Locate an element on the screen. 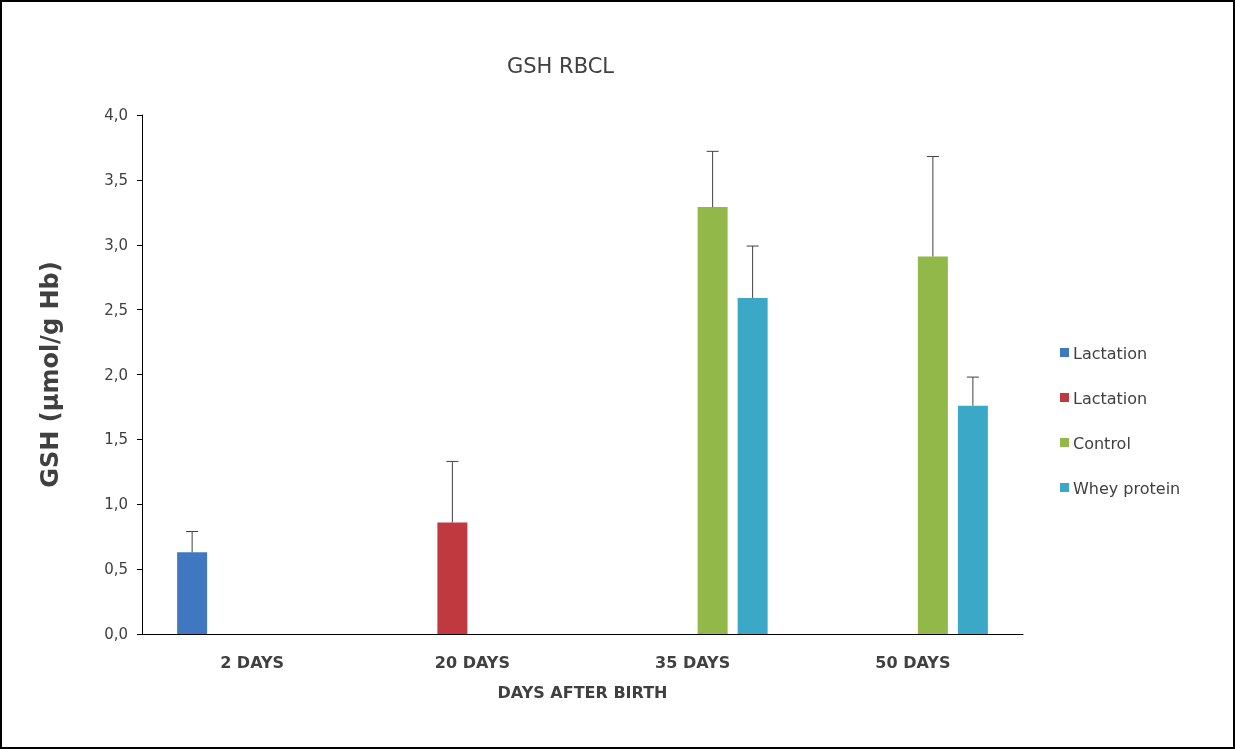 This screenshot has height=749, width=1235. x-tick-label: 50 DAYS is located at coordinates (913, 662).